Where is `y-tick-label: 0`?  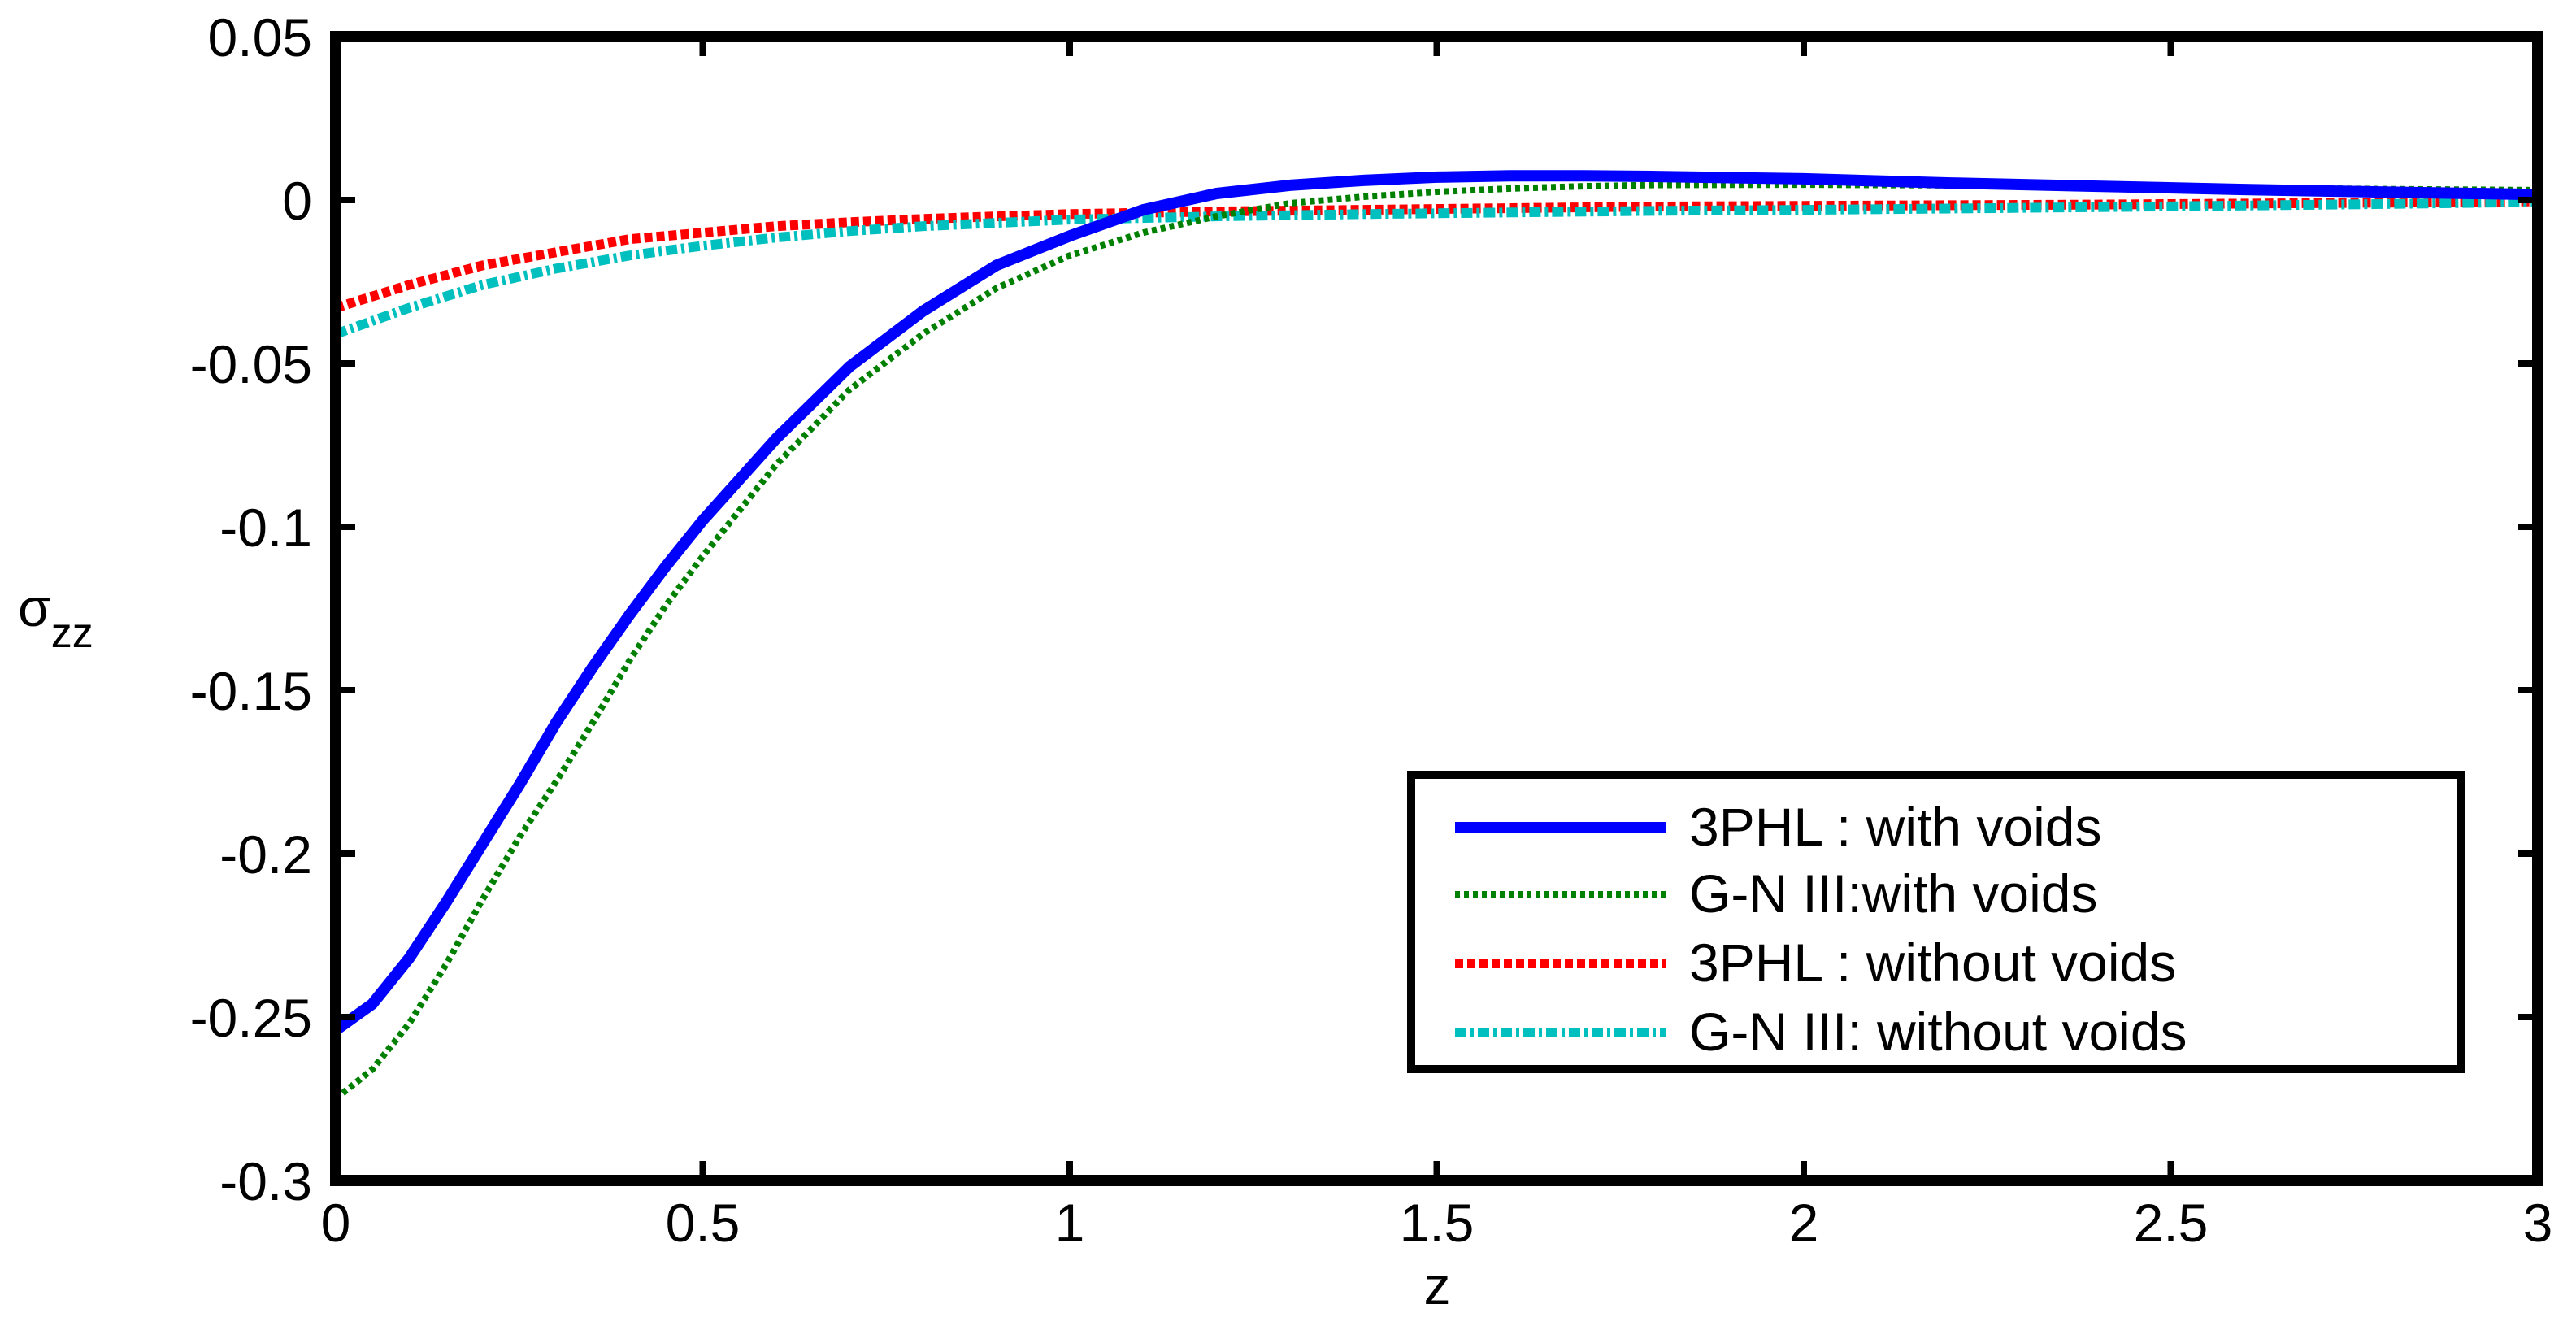 y-tick-label: 0 is located at coordinates (297, 201).